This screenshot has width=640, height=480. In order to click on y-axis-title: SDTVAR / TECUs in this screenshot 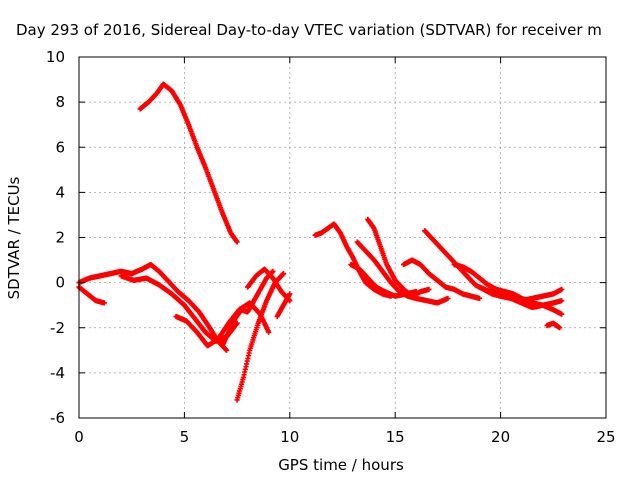, I will do `click(14, 237)`.